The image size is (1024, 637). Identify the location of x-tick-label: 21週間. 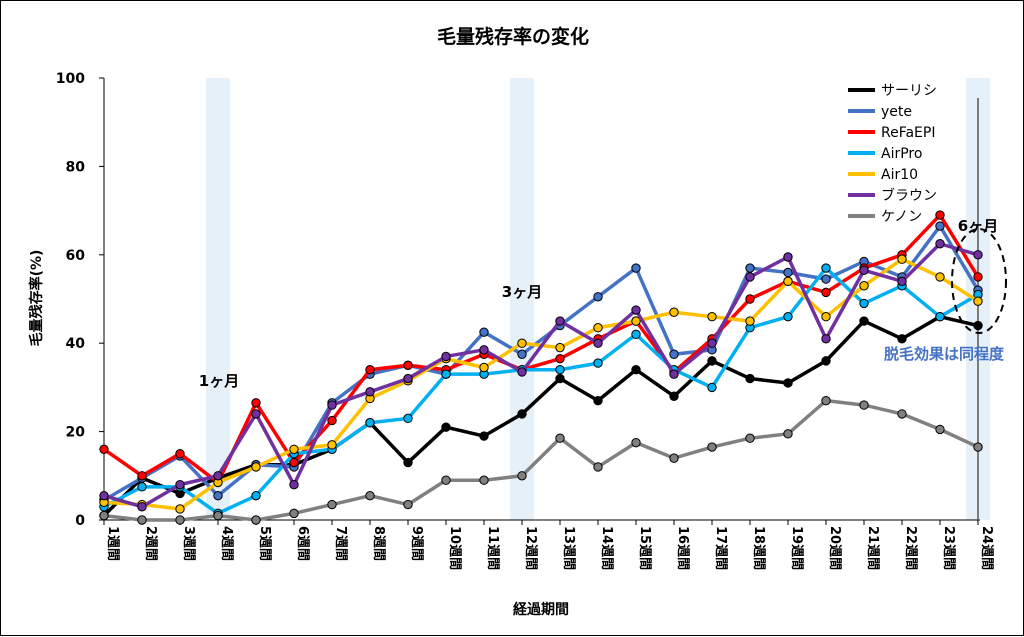
(872, 548).